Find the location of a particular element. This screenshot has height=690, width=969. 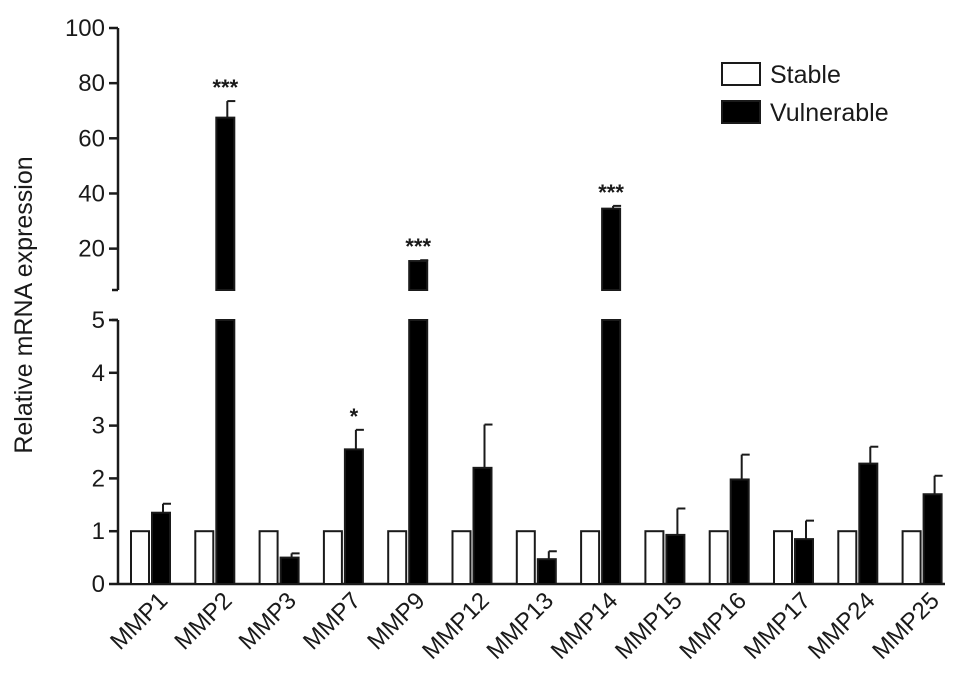

bar-stable-mmp9 is located at coordinates (397, 558).